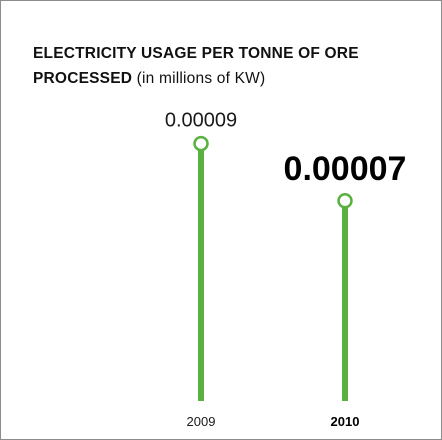  Describe the element at coordinates (201, 121) in the screenshot. I see `value-label-2009: 0.00009` at that location.